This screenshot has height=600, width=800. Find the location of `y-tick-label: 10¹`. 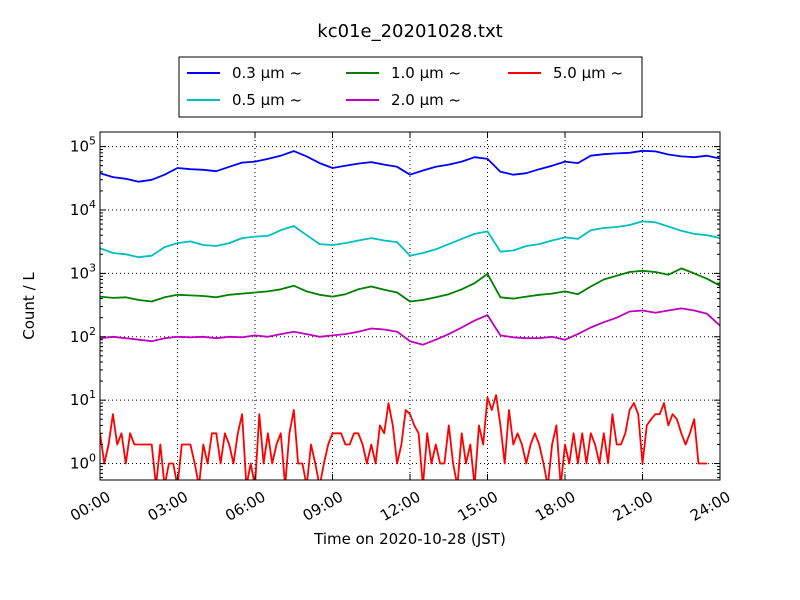

y-tick-label: 10¹ is located at coordinates (83, 398).